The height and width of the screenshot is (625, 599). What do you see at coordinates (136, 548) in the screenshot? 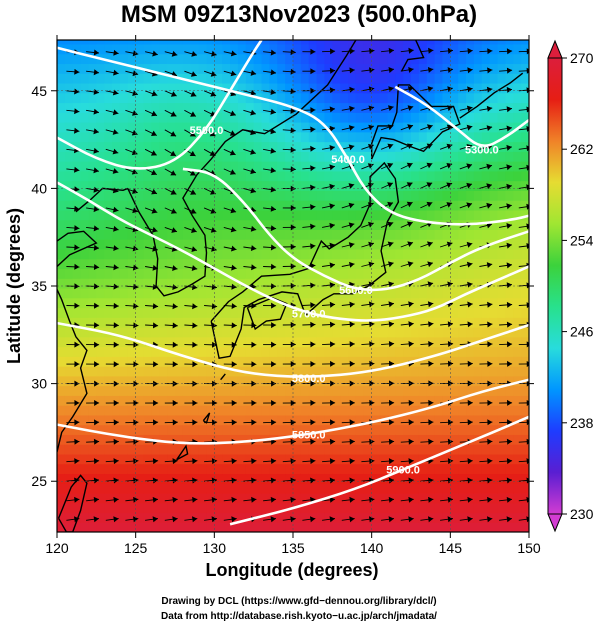
I see `x-tick-label: 125` at bounding box center [136, 548].